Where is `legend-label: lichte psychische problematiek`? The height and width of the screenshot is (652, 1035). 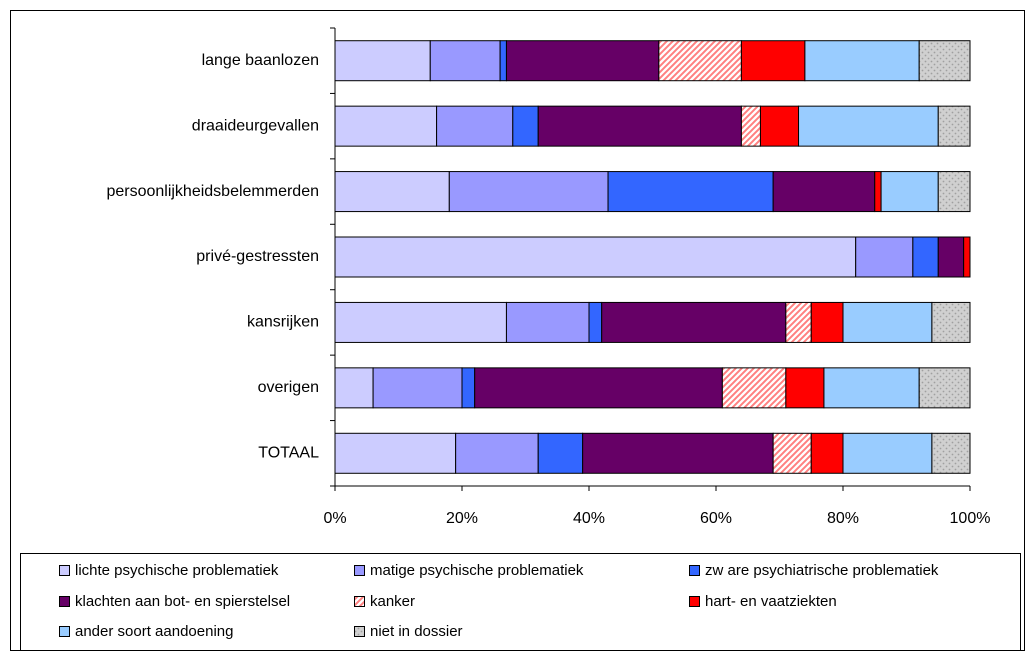
legend-label: lichte psychische problematiek is located at coordinates (177, 570).